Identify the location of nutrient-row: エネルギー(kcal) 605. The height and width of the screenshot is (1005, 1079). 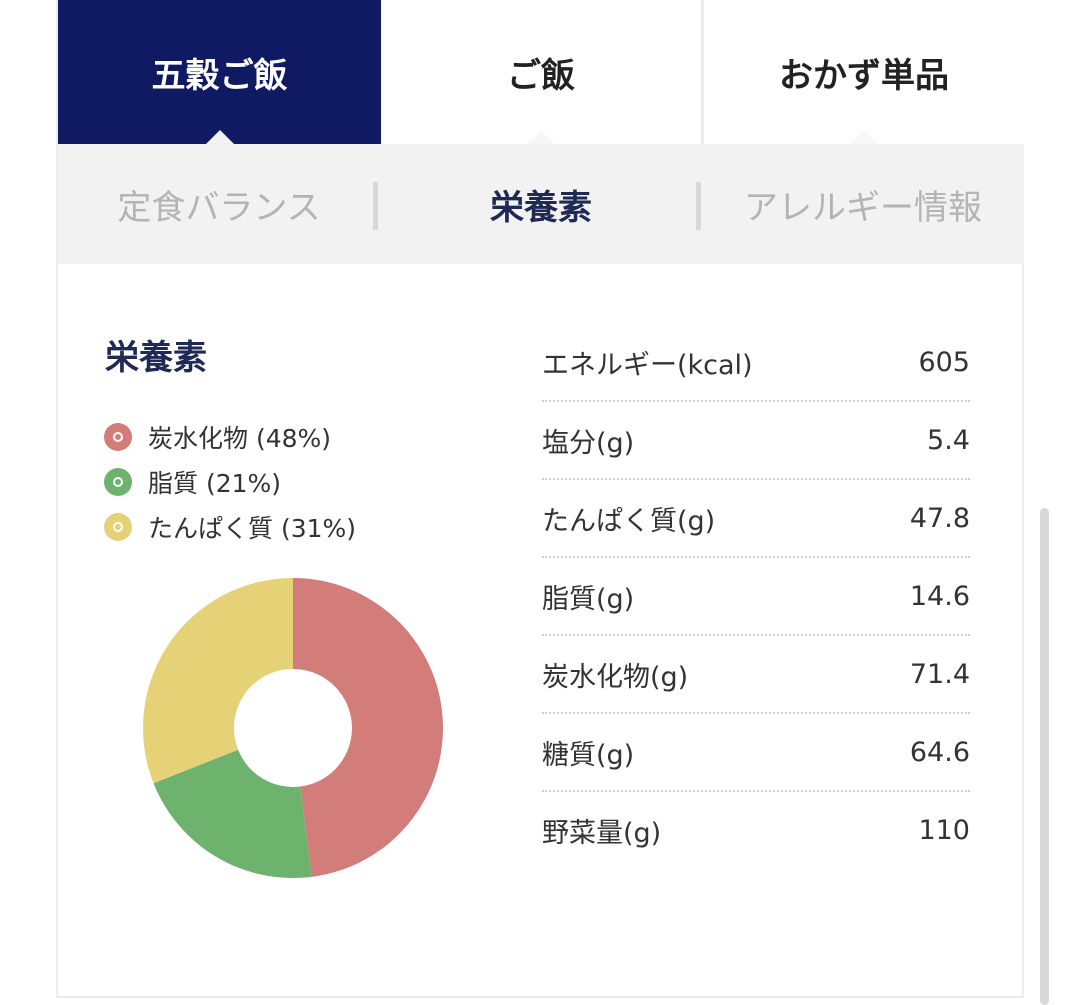
(756, 363).